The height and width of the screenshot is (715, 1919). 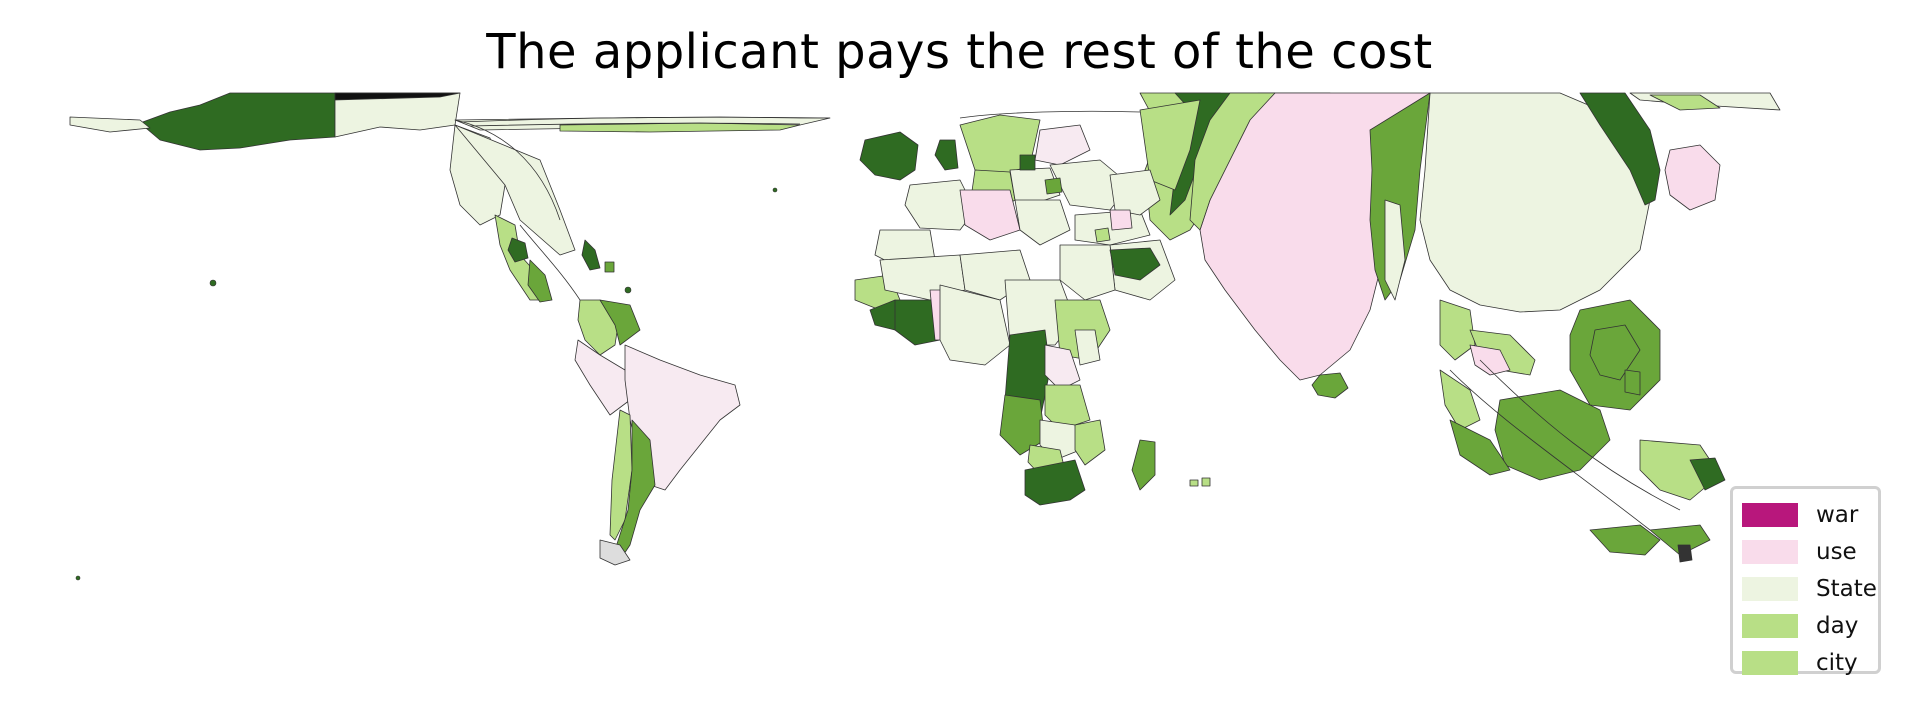 I want to click on map-title: The applicant pays the rest of the cost, so click(x=959, y=52).